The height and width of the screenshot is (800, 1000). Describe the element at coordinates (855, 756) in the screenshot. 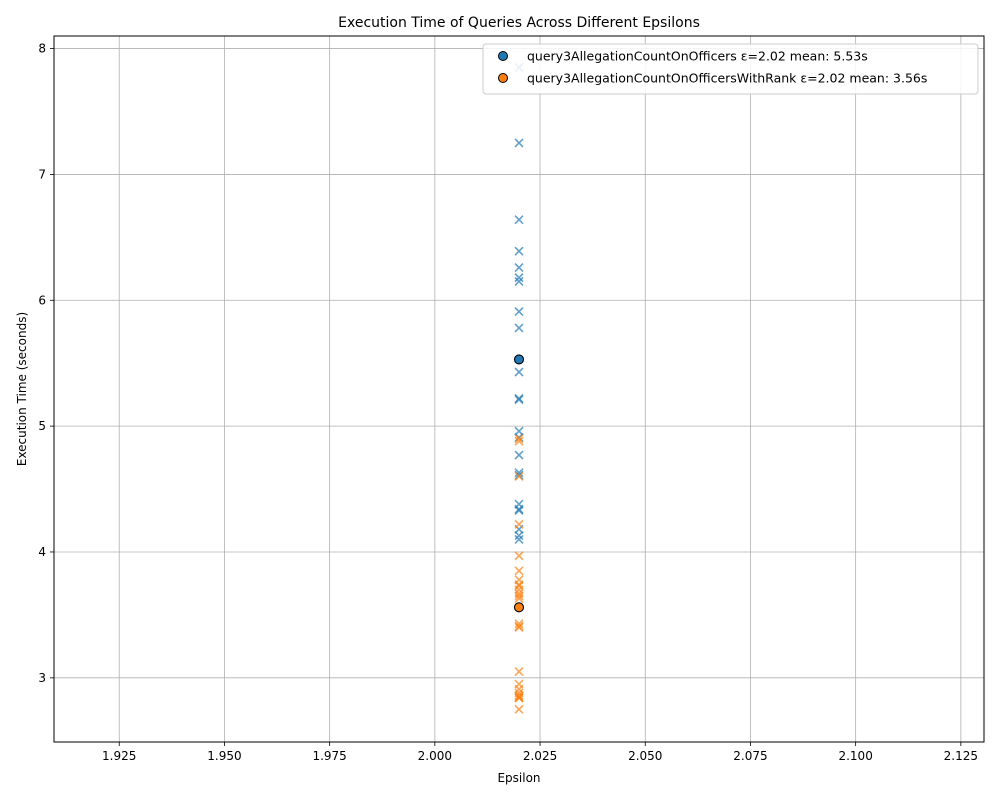

I see `x-tick-label: 2.100` at that location.